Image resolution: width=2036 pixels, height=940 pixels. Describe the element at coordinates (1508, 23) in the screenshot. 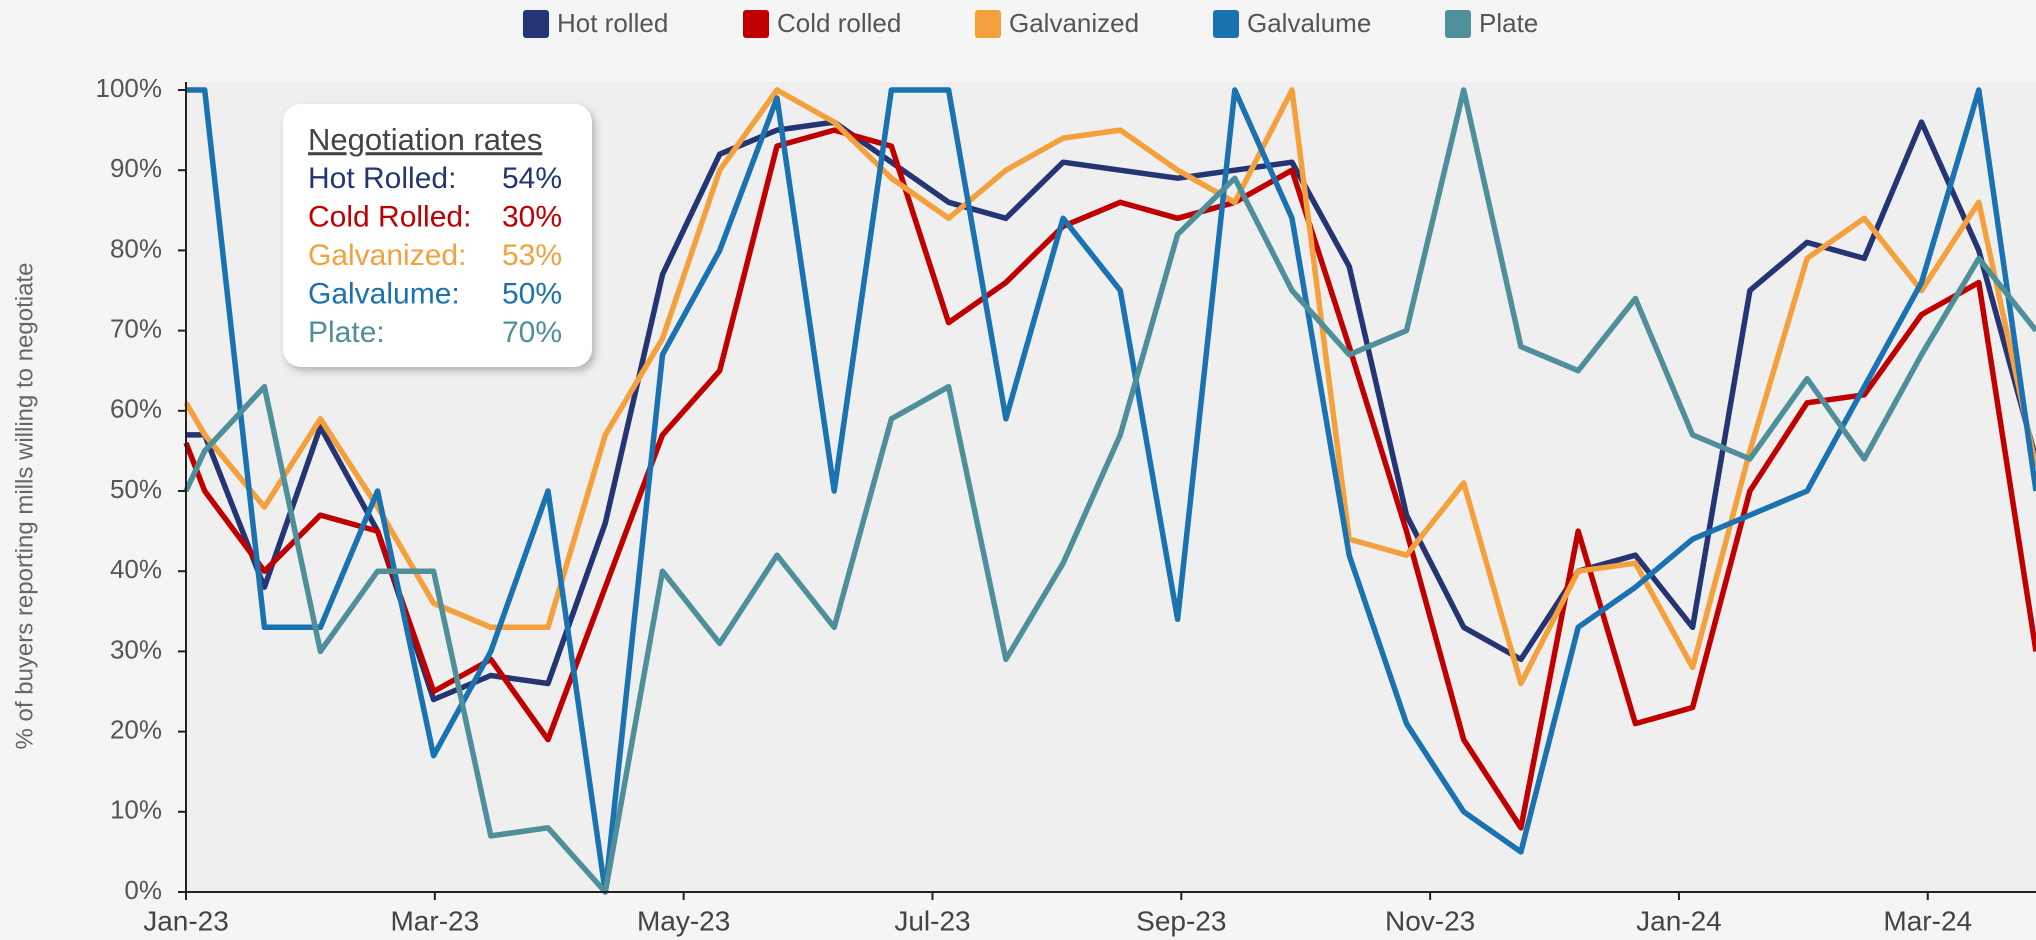

I see `legend-label: Plate` at that location.